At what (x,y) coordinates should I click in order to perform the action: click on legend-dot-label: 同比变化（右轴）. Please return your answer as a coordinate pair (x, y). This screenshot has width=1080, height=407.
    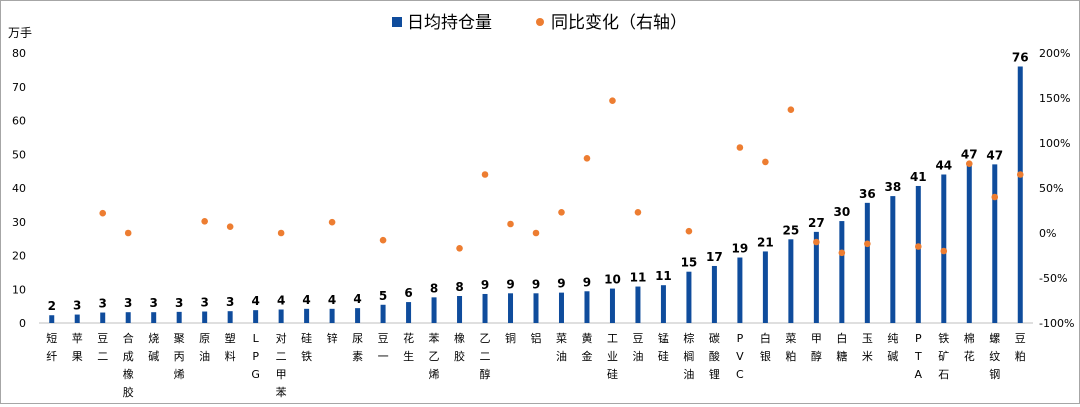
    Looking at the image, I should click on (619, 23).